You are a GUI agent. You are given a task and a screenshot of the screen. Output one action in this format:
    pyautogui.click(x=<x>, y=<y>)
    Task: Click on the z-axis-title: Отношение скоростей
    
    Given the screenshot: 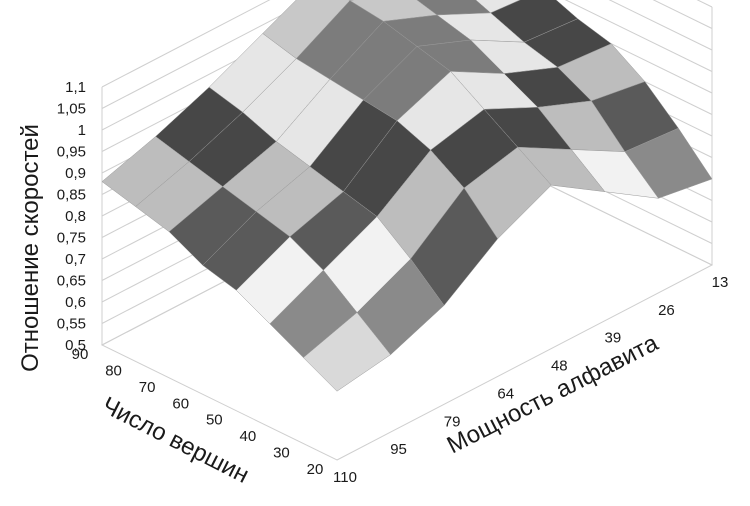 What is the action you would take?
    pyautogui.click(x=30, y=248)
    